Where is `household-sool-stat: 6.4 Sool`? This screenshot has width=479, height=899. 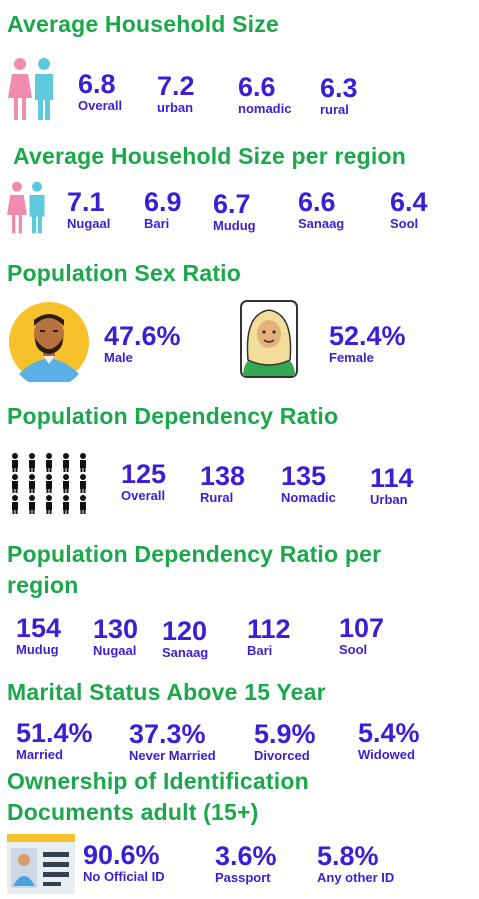
household-sool-stat: 6.4 Sool is located at coordinates (409, 209).